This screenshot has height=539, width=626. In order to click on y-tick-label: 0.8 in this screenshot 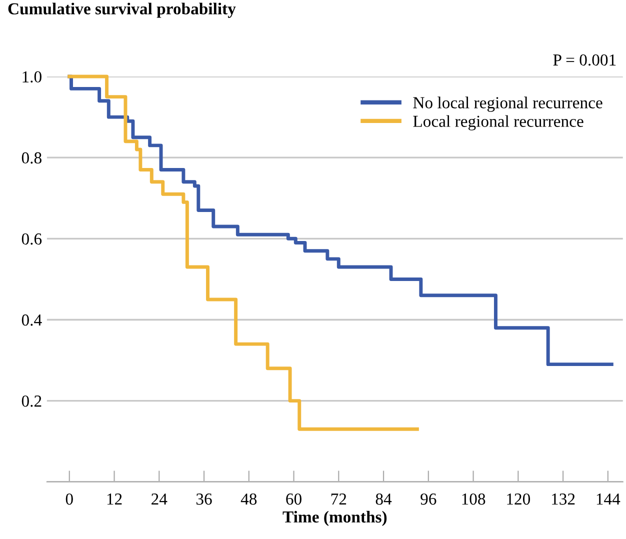, I will do `click(32, 158)`.